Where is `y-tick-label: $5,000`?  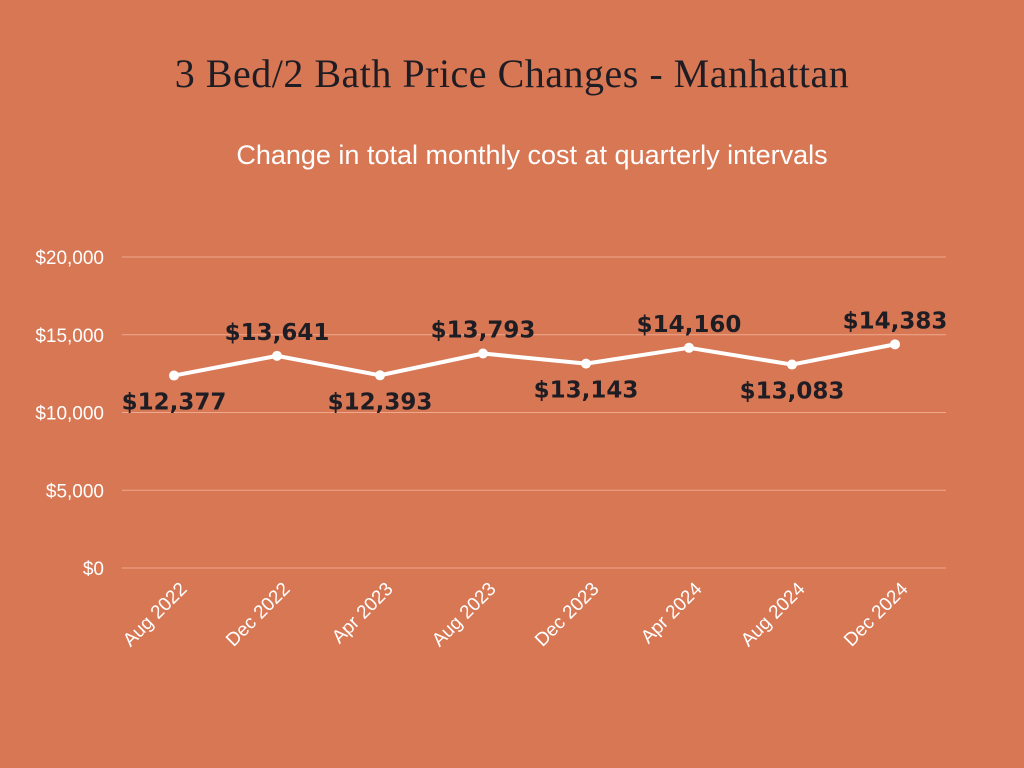
y-tick-label: $5,000 is located at coordinates (75, 491).